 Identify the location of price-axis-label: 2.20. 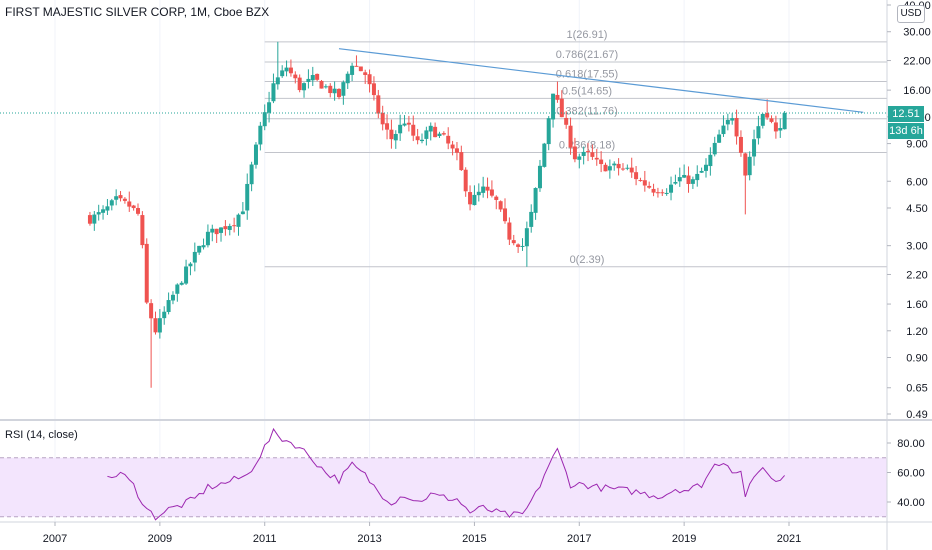
(916, 275).